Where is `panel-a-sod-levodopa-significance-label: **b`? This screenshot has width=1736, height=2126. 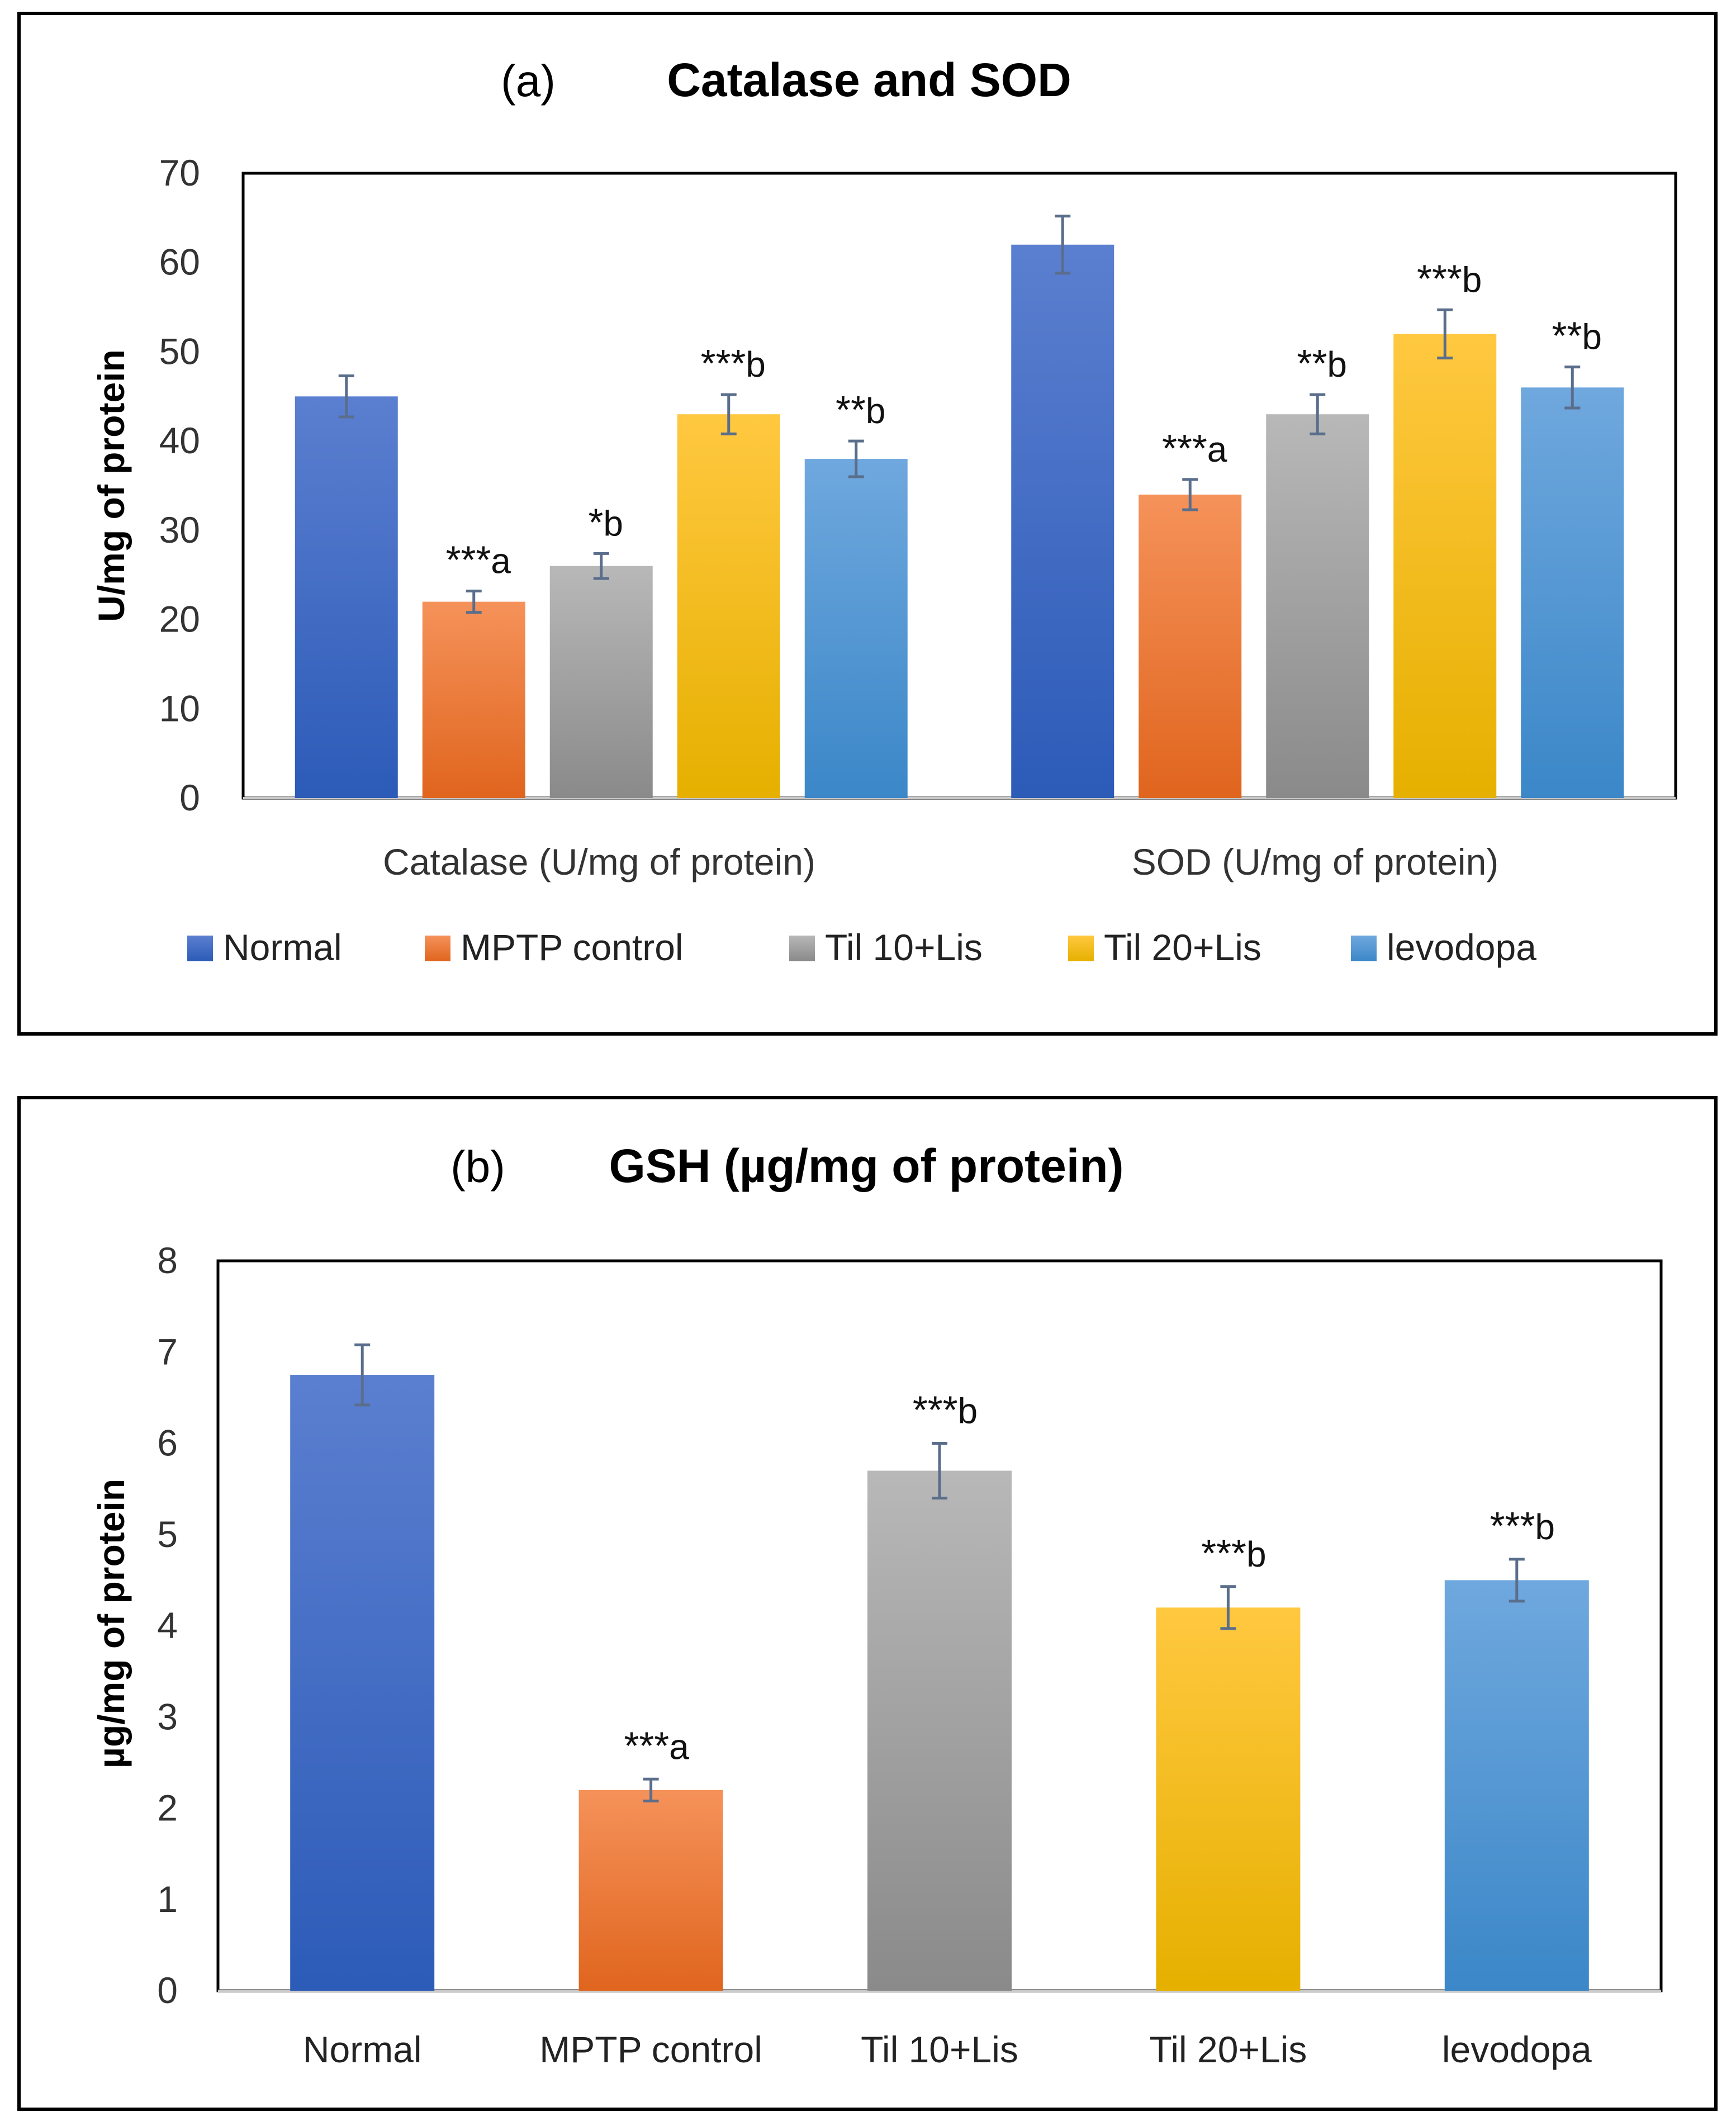 panel-a-sod-levodopa-significance-label: **b is located at coordinates (1577, 336).